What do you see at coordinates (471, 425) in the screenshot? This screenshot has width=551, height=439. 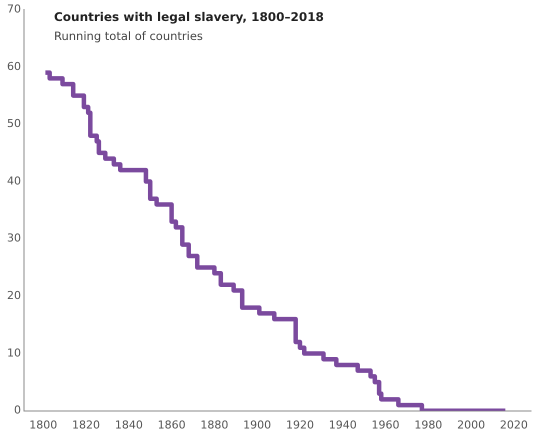 I see `x-tick-label: 2000` at bounding box center [471, 425].